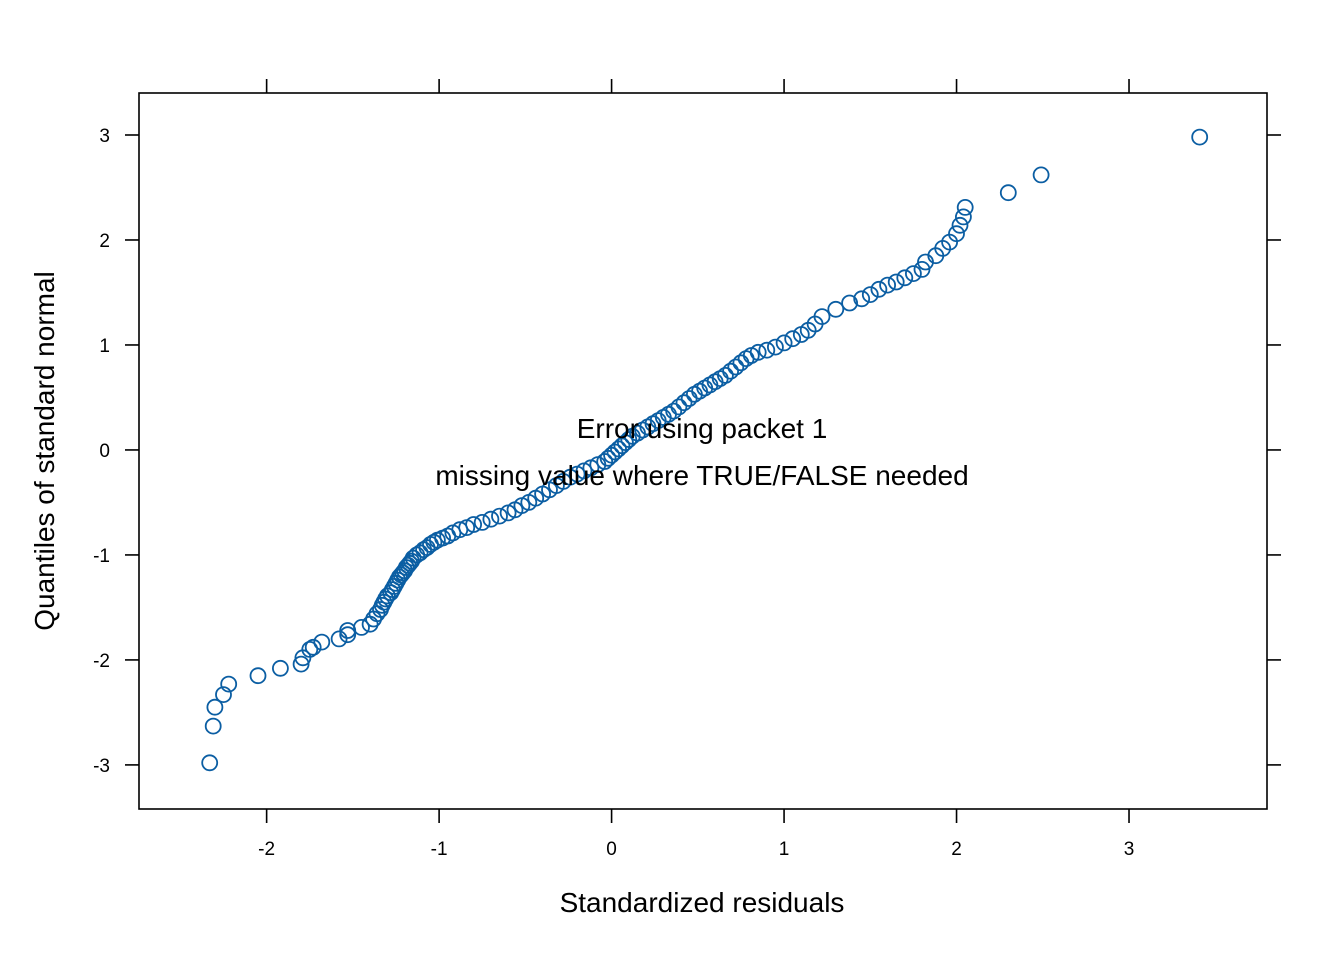 The width and height of the screenshot is (1344, 960). Describe the element at coordinates (439, 849) in the screenshot. I see `x-tick-label: -1` at that location.